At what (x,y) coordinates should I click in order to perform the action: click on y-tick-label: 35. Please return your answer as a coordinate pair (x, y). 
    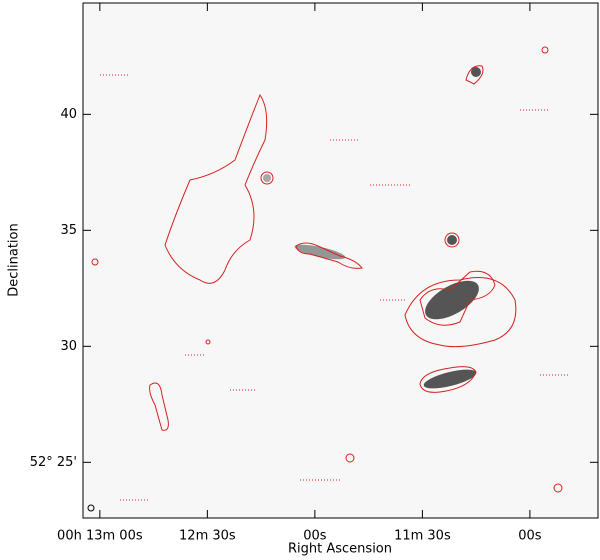
    Looking at the image, I should click on (68, 230).